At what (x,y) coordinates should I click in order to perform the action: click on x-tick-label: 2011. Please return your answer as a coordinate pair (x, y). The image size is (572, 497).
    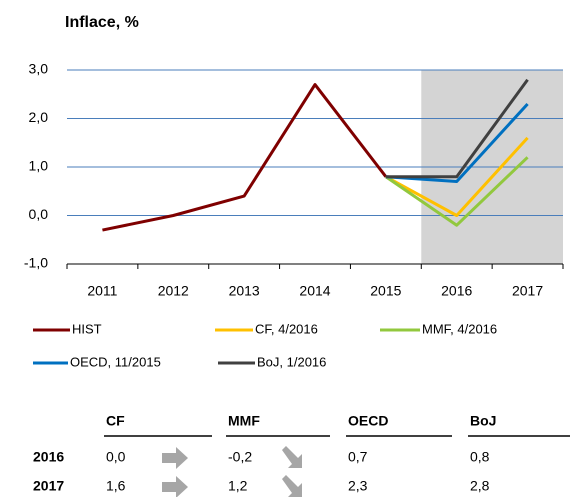
    Looking at the image, I should click on (102, 291).